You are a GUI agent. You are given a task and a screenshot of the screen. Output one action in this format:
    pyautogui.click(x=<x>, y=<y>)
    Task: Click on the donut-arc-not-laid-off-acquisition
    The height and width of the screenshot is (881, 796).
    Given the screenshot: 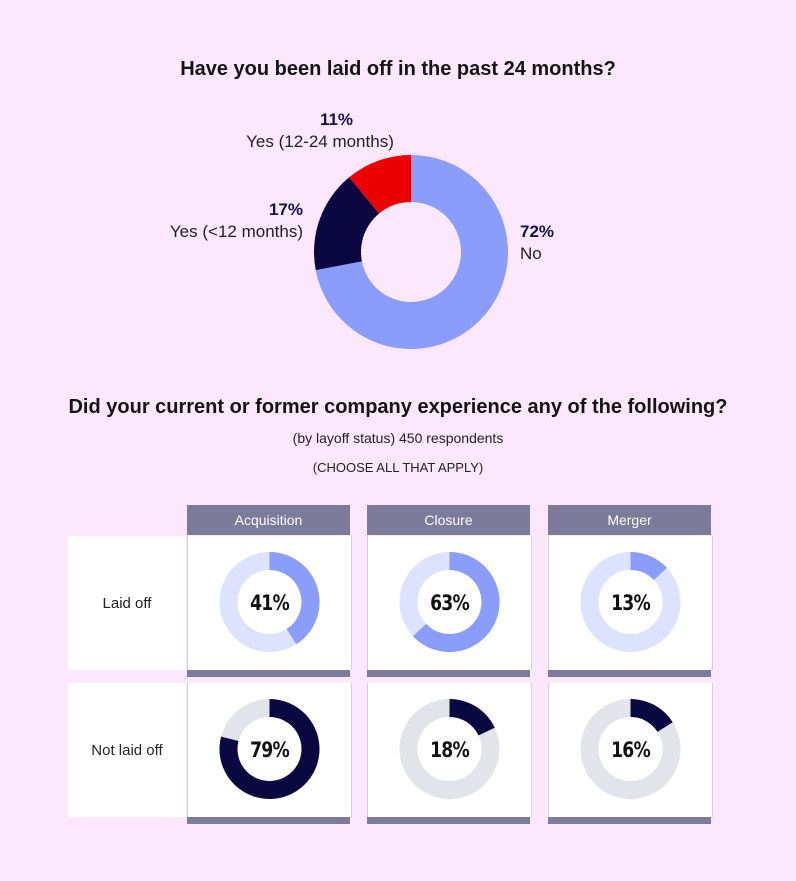 What is the action you would take?
    pyautogui.click(x=269, y=749)
    